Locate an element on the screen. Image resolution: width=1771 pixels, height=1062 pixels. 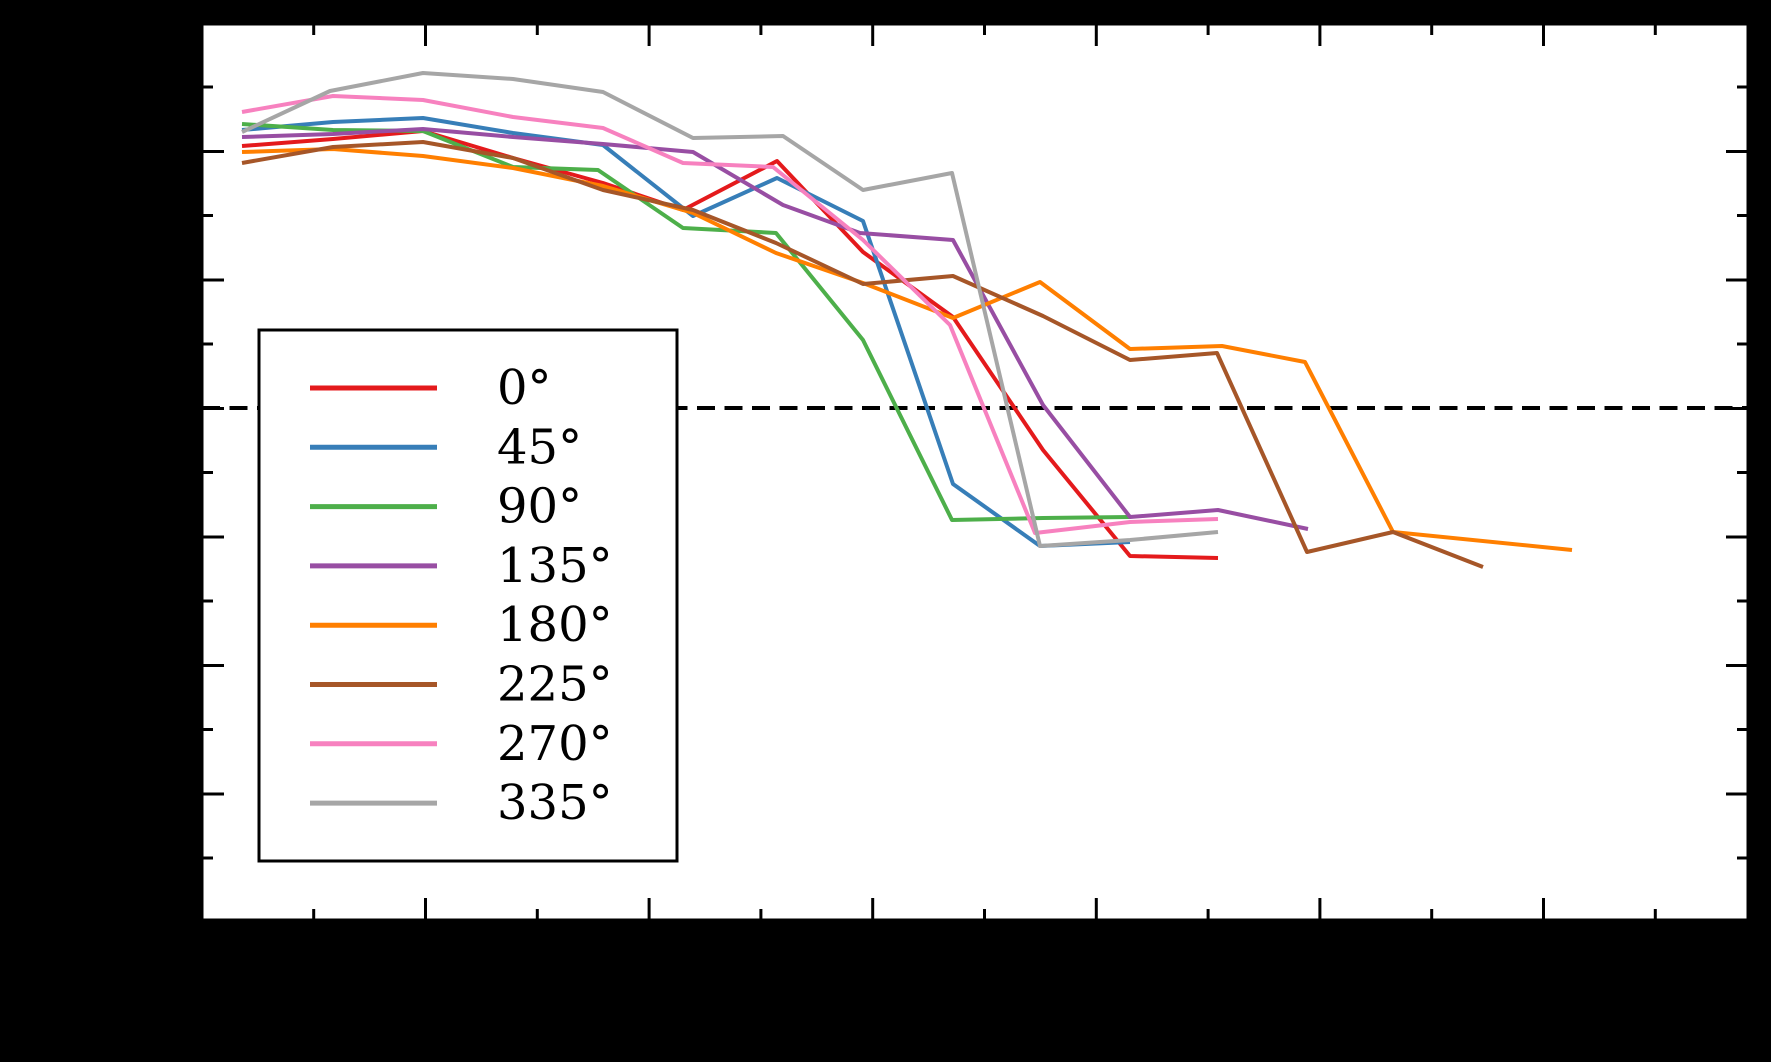
legend-label-0deg: 0° is located at coordinates (524, 388).